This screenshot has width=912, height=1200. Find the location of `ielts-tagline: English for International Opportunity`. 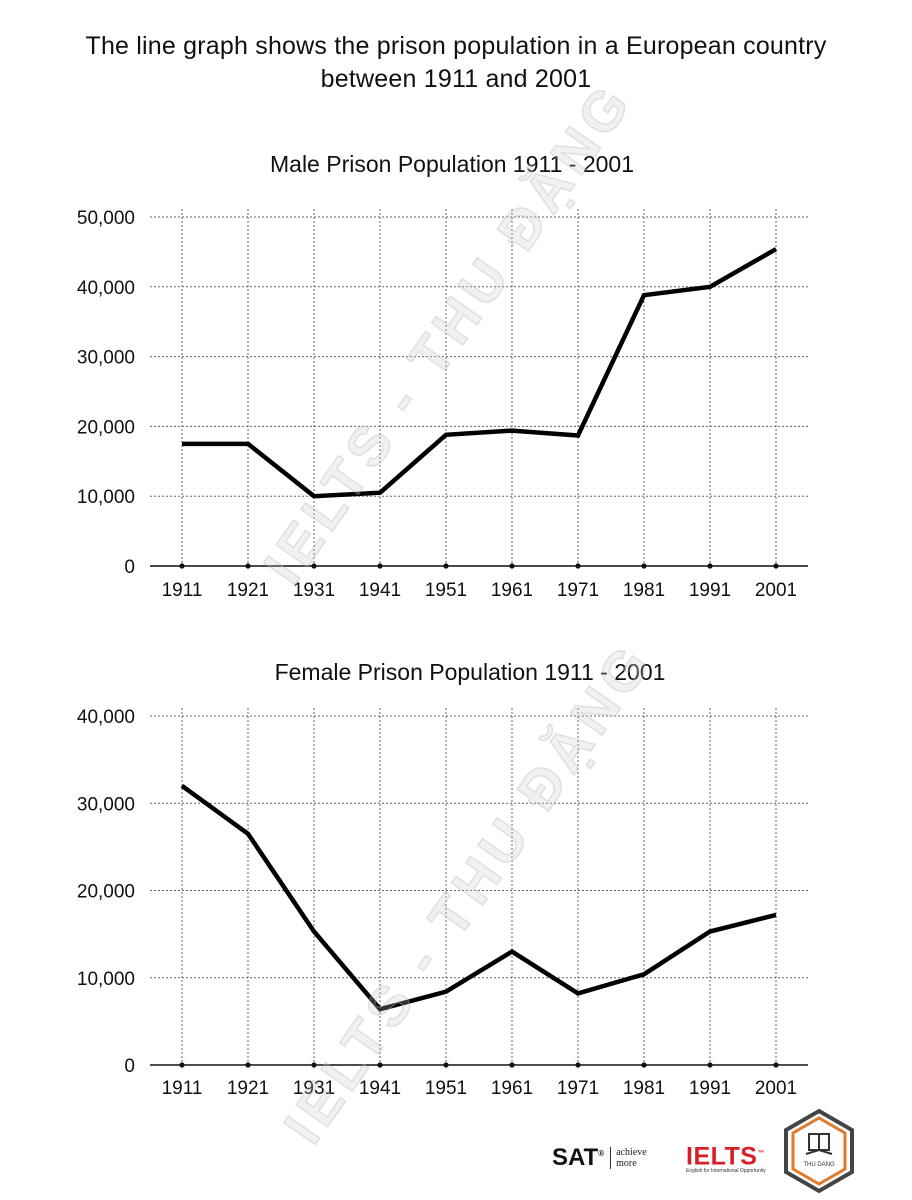

ielts-tagline: English for International Opportunity is located at coordinates (726, 1171).